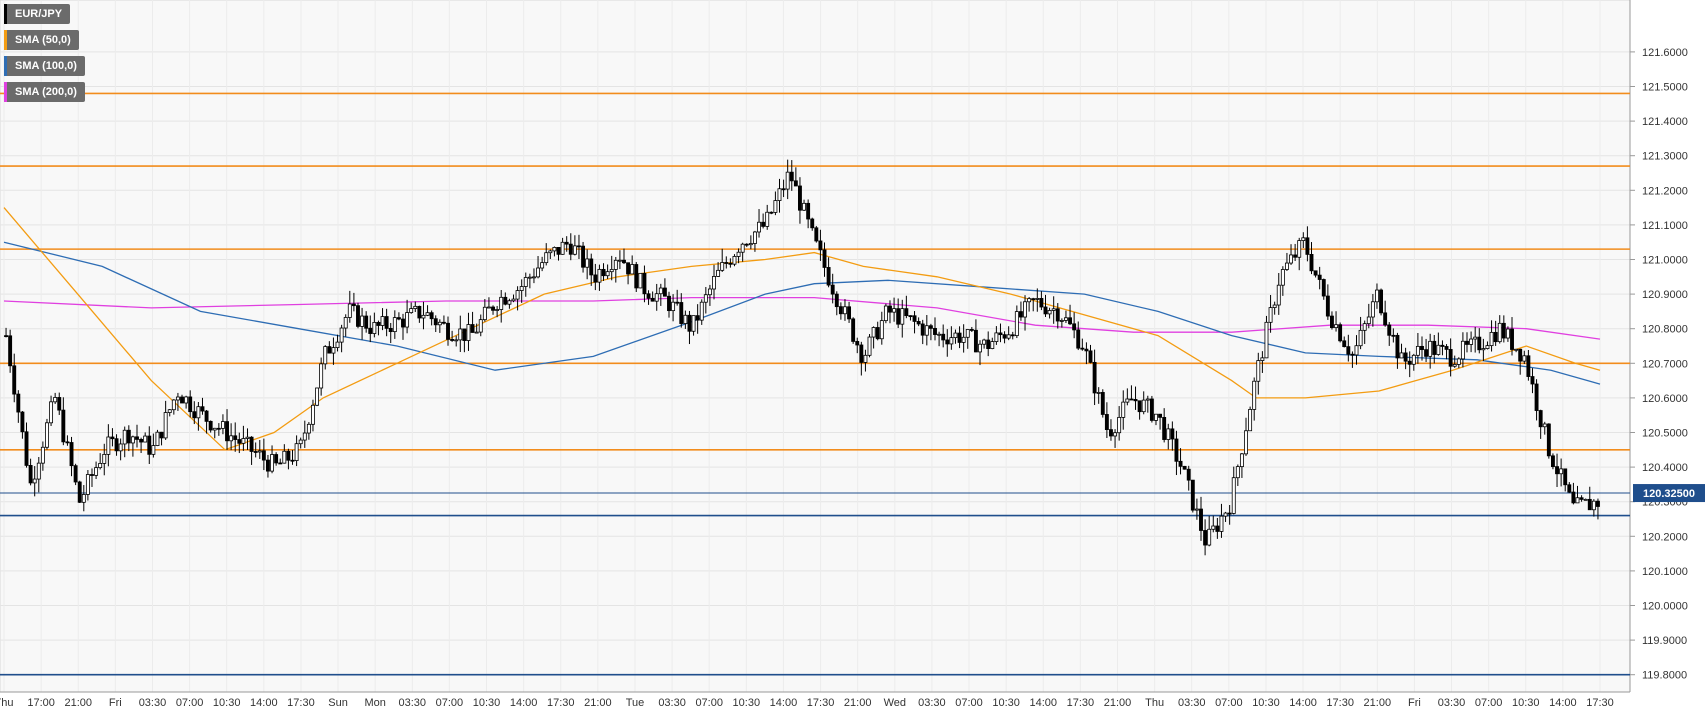 The width and height of the screenshot is (1707, 712). I want to click on x-tick-label: 03:30, so click(1192, 703).